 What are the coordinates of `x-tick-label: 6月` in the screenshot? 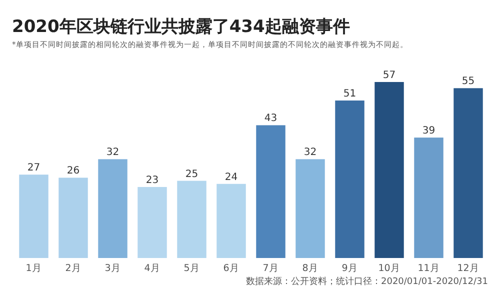 It's located at (231, 268).